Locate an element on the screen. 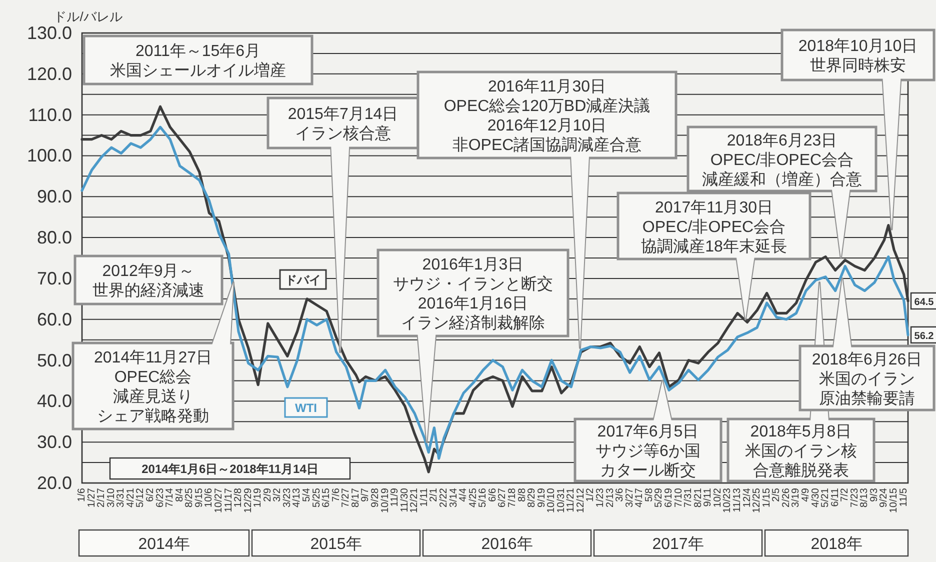 Image resolution: width=936 pixels, height=562 pixels. y-axis-title: ドル/バレル is located at coordinates (88, 16).